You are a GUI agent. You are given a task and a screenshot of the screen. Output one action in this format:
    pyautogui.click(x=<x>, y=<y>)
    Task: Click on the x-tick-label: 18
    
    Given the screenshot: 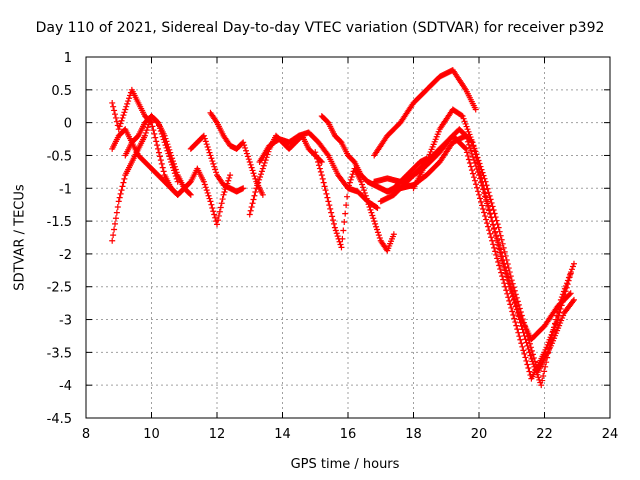 What is the action you would take?
    pyautogui.click(x=413, y=434)
    